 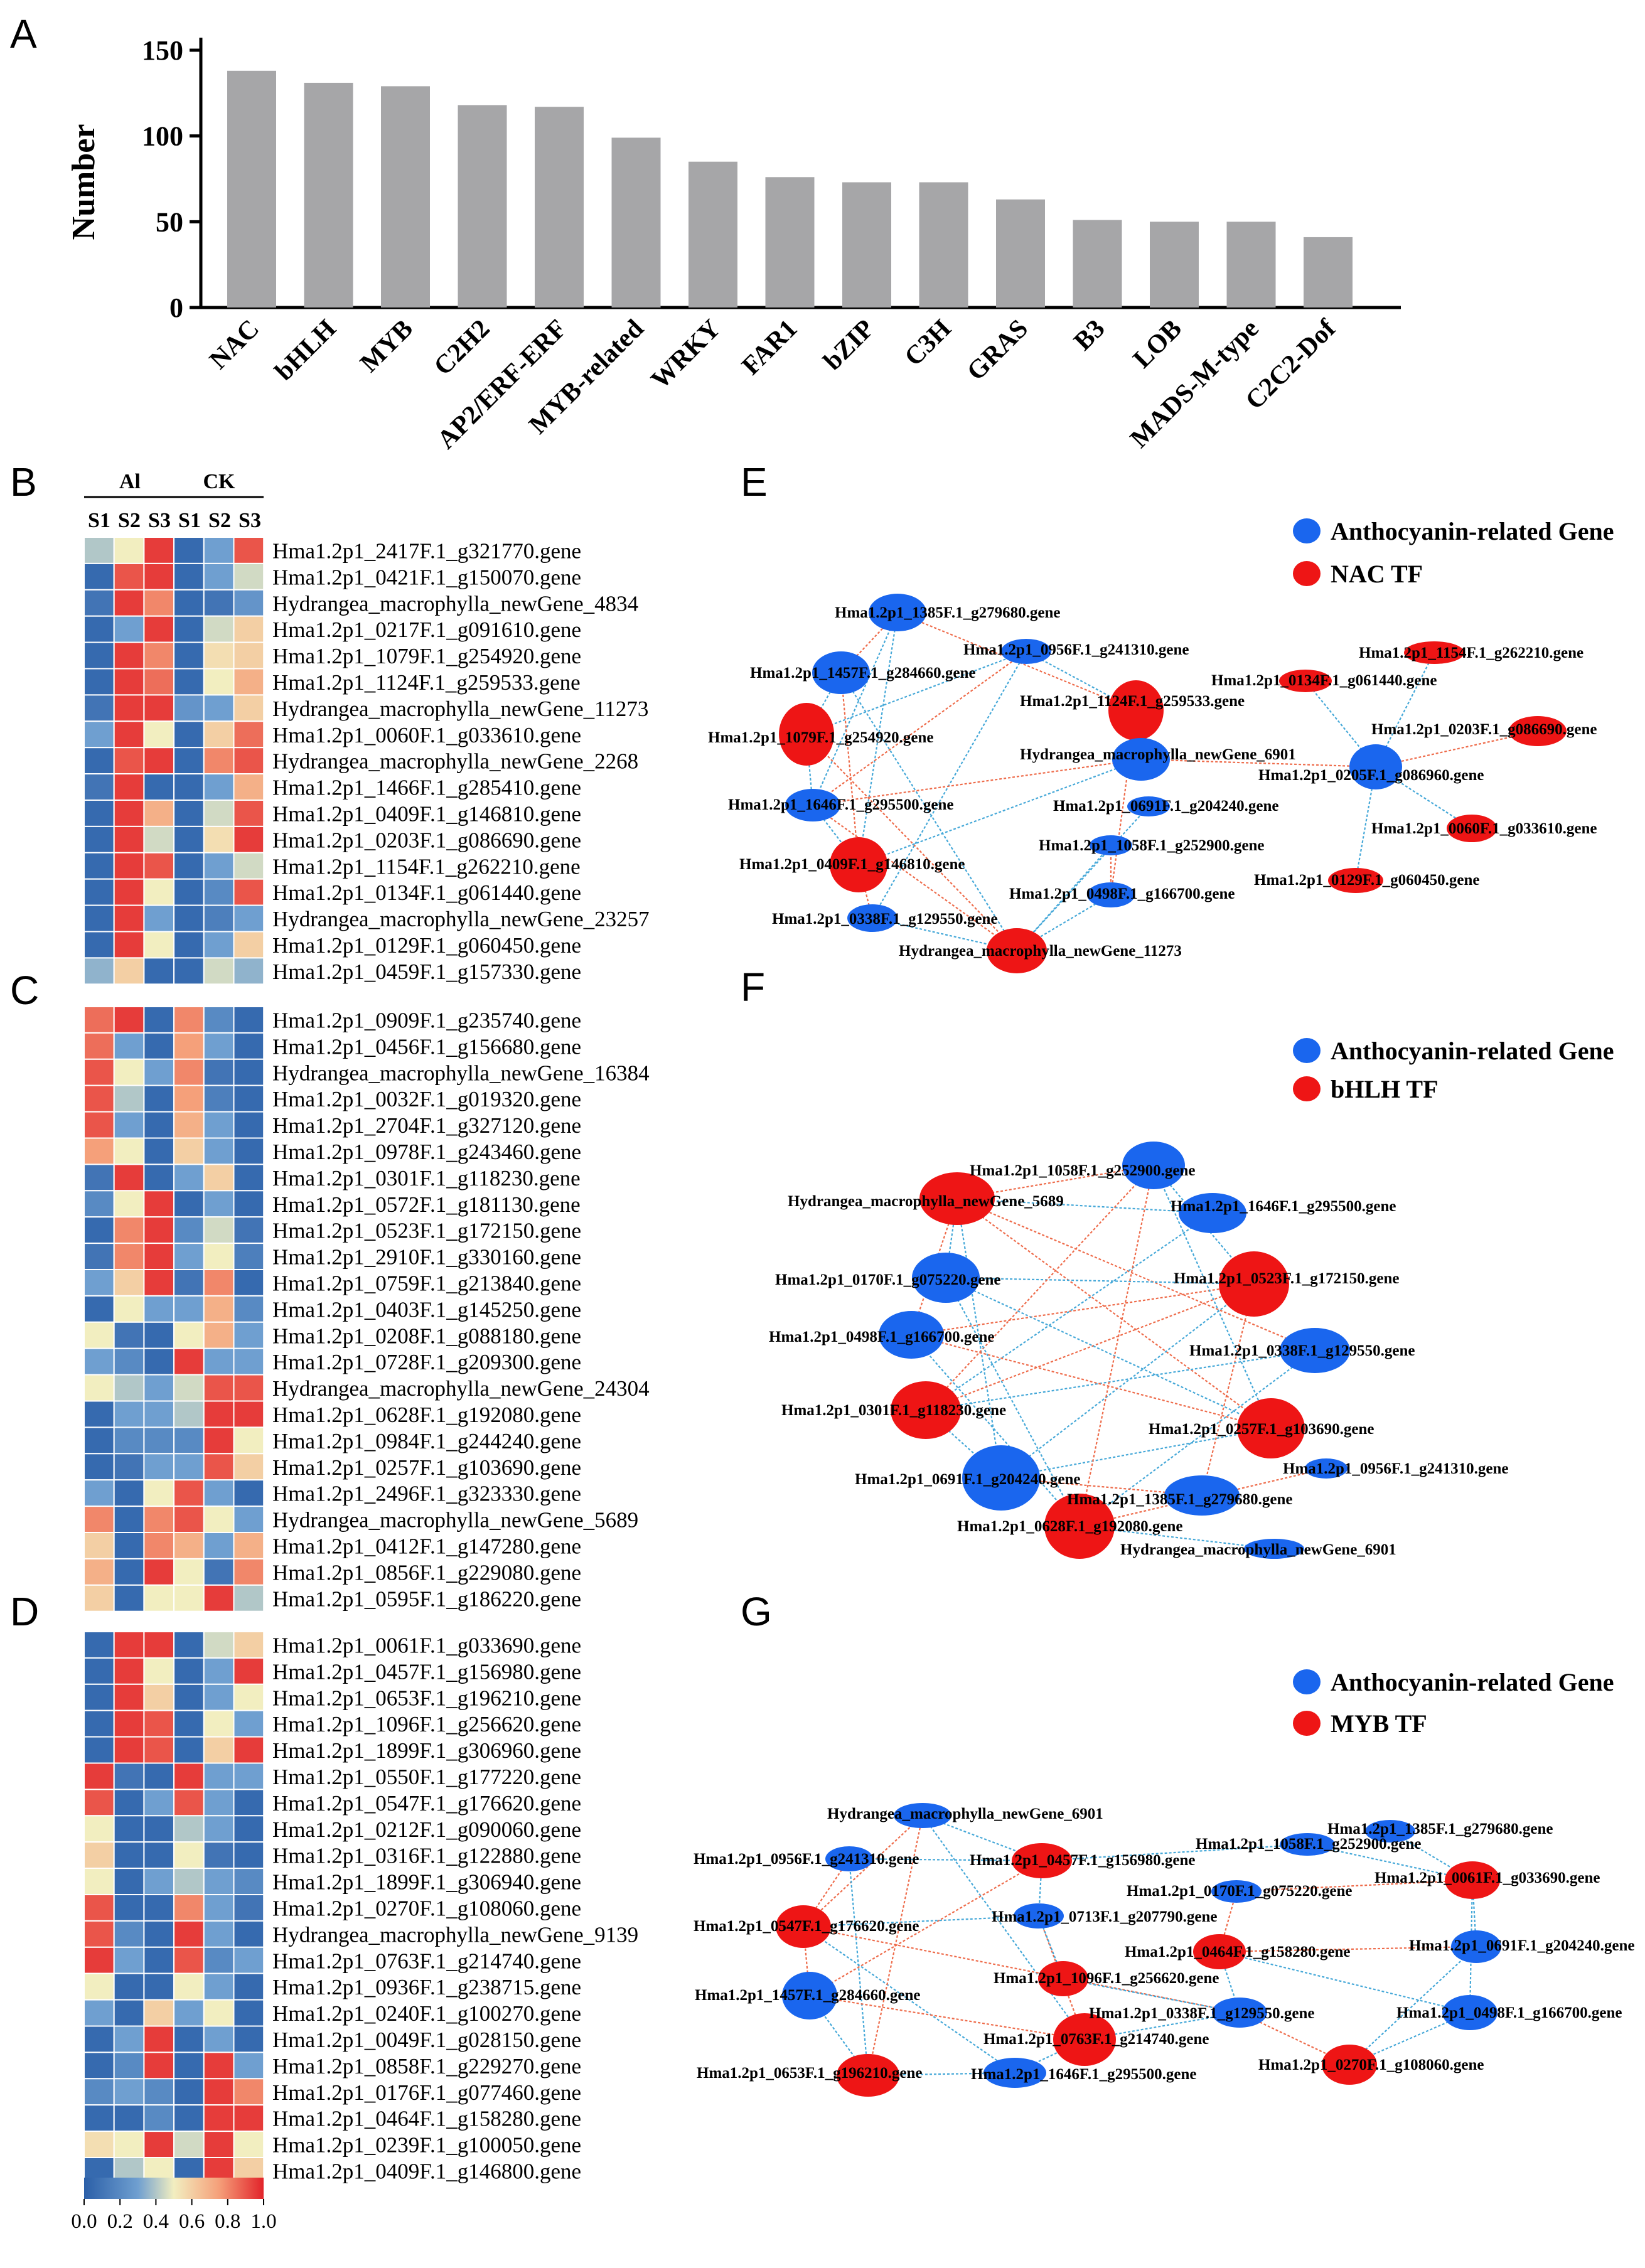 I want to click on gene-label: Hma1.2p1_0316F.1_g122880.gene, so click(x=426, y=1856).